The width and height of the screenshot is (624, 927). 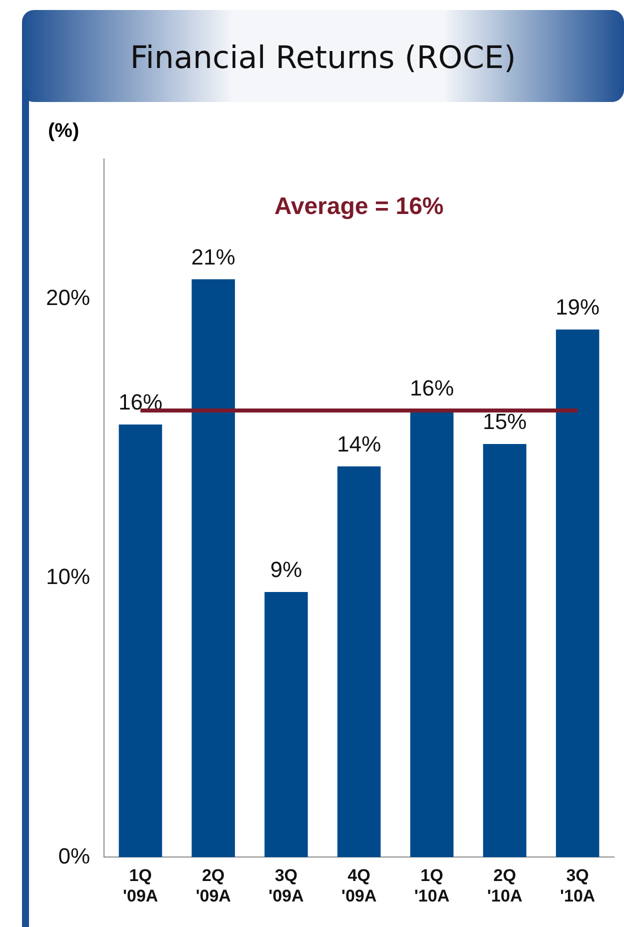 What do you see at coordinates (140, 886) in the screenshot?
I see `x-tick-label: 1Q '09A` at bounding box center [140, 886].